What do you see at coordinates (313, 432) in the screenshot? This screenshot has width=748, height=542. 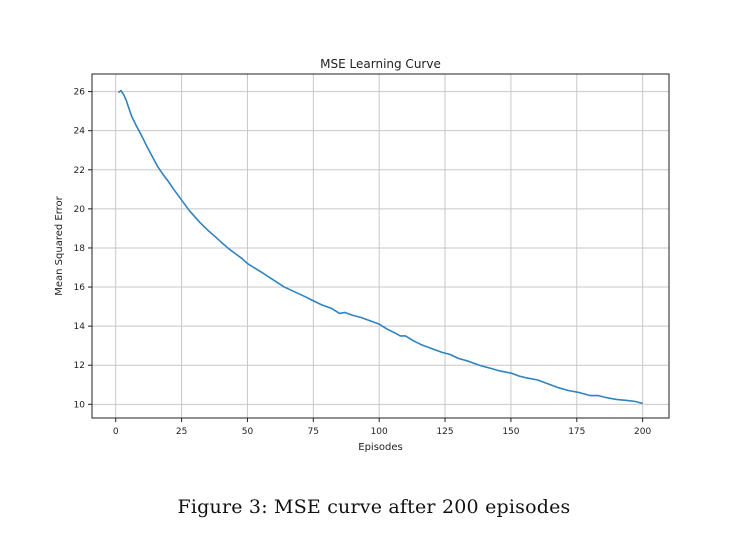 I see `x-tick-label: 75` at bounding box center [313, 432].